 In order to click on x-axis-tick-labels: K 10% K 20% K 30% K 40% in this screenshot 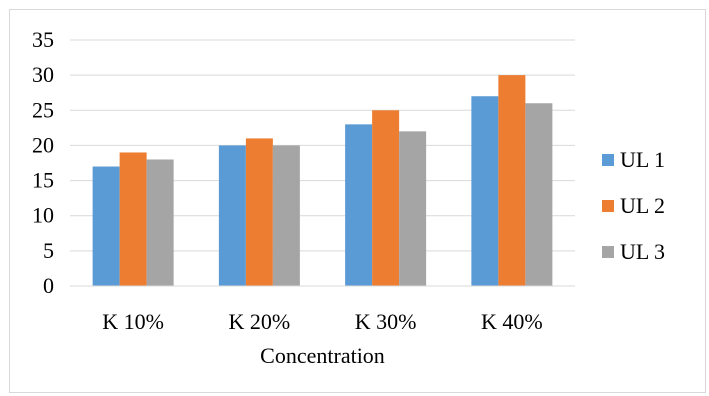, I will do `click(322, 321)`.